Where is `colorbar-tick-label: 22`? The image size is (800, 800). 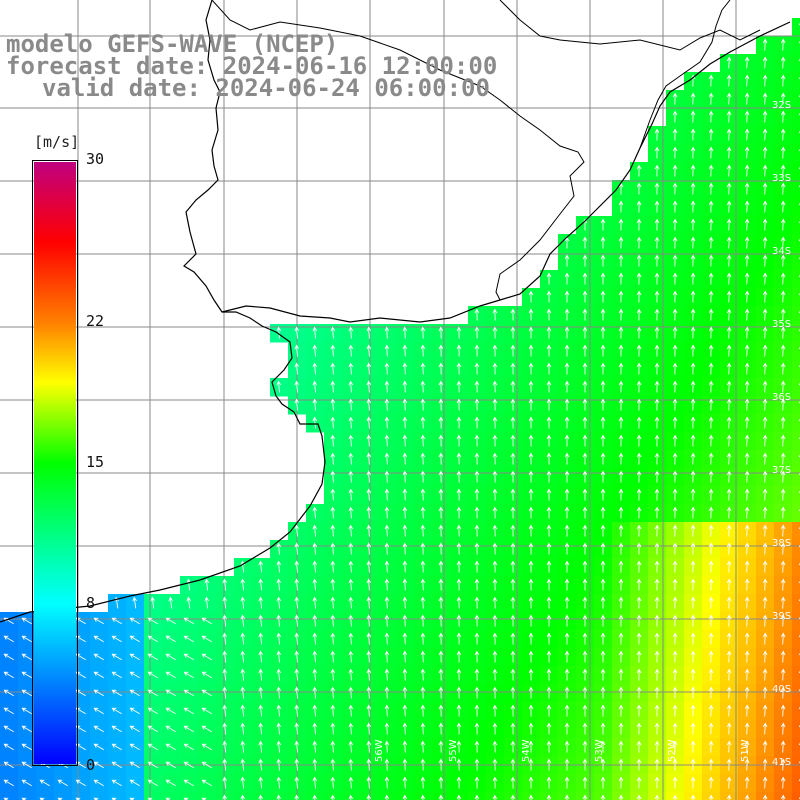
colorbar-tick-label: 22 is located at coordinates (95, 320).